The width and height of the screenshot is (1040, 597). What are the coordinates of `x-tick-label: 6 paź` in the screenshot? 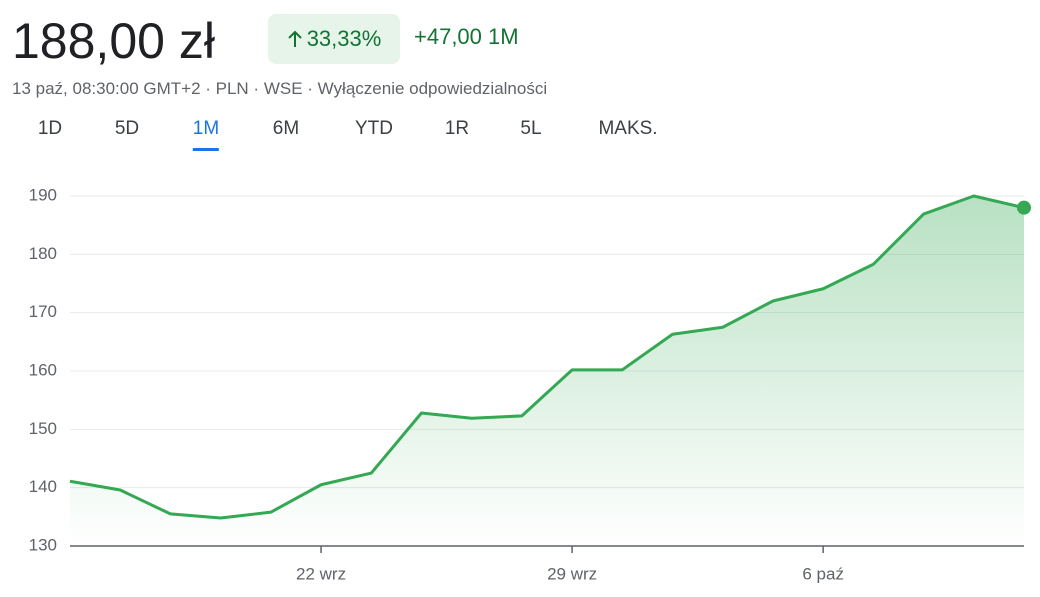 It's located at (823, 573).